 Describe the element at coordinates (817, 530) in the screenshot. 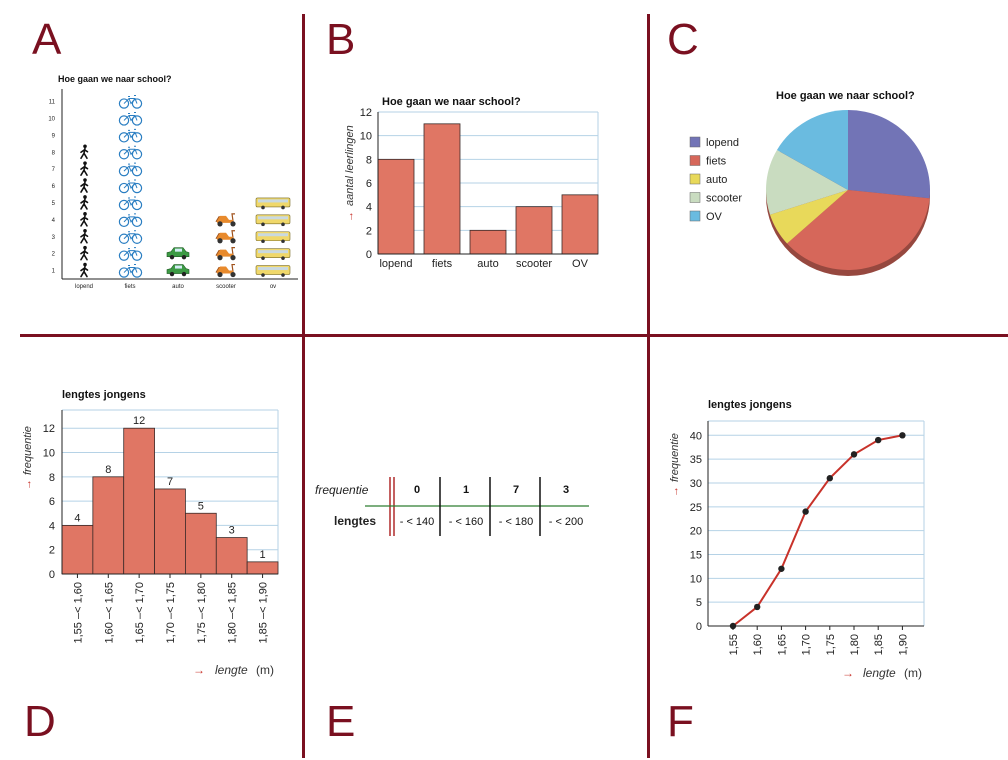

I see `series-line` at that location.